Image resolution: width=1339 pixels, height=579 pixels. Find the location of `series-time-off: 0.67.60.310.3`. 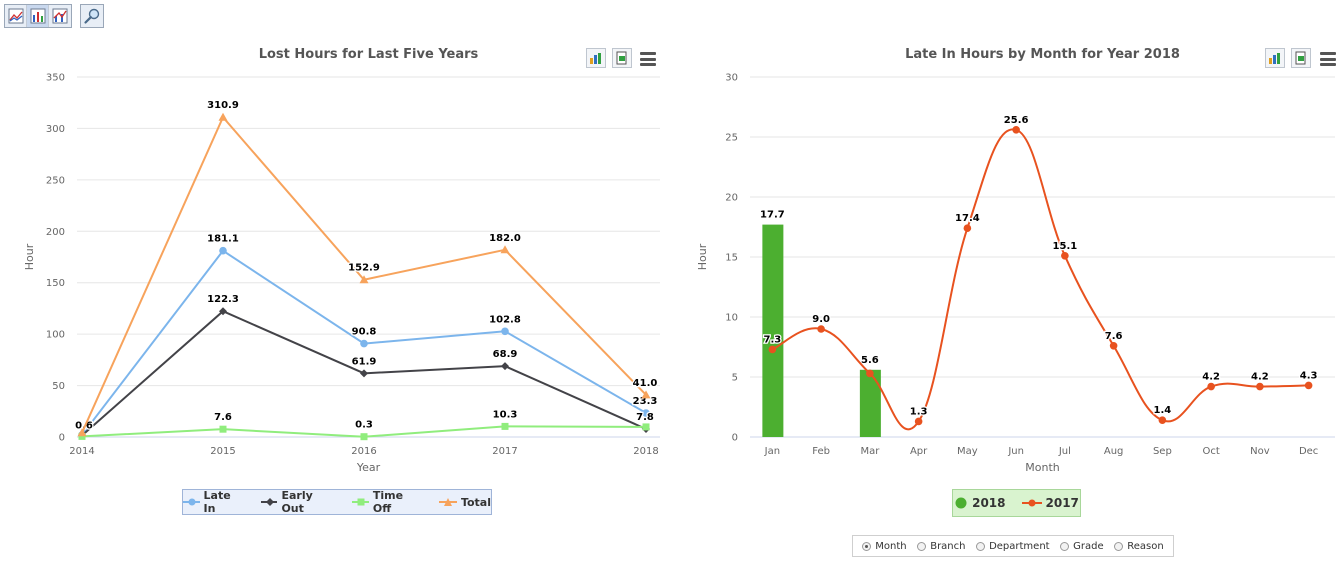

series-time-off: 0.67.60.310.3 is located at coordinates (362, 424).